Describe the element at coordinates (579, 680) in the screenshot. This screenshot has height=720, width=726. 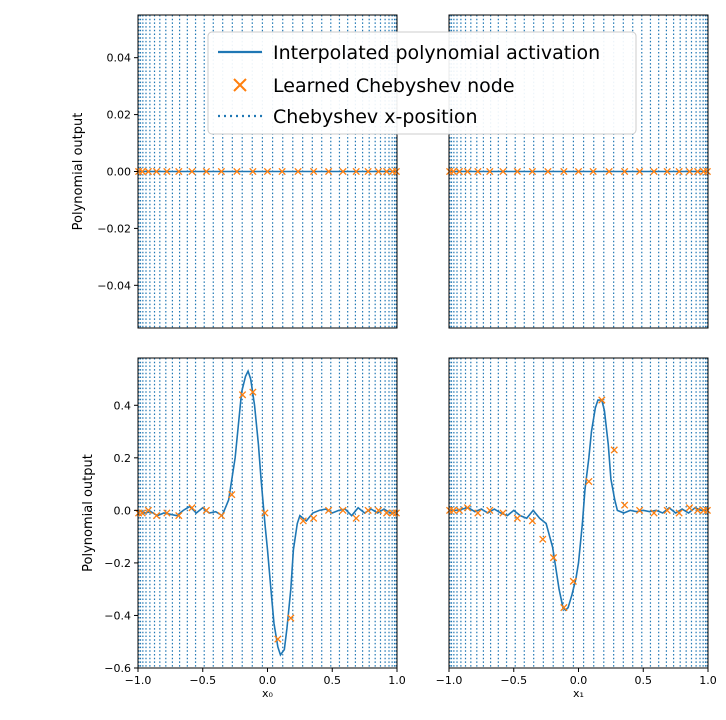
I see `x-tick-label: 0.0` at that location.